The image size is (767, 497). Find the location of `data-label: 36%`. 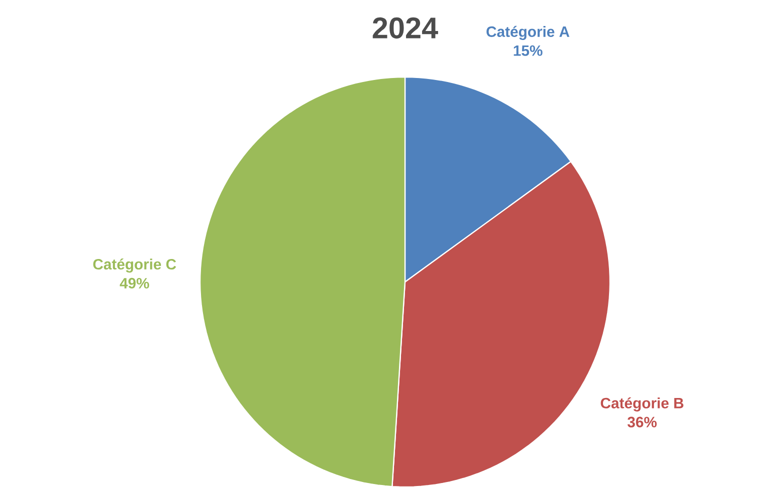

data-label: 36% is located at coordinates (642, 422).